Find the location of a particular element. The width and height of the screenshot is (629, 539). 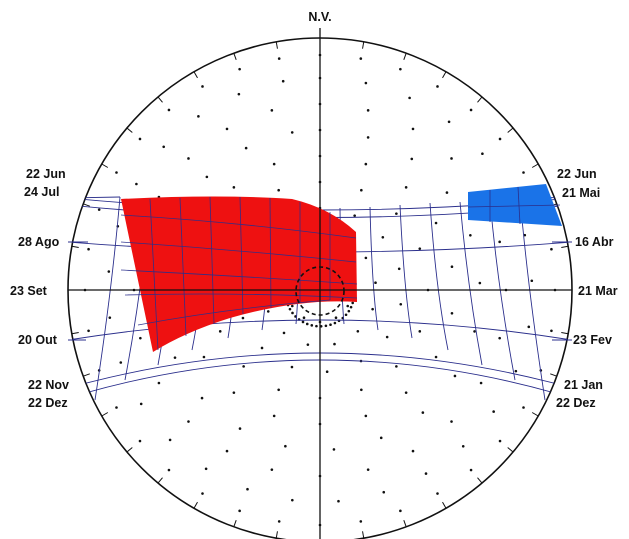

hour-line is located at coordinates (107, 298).